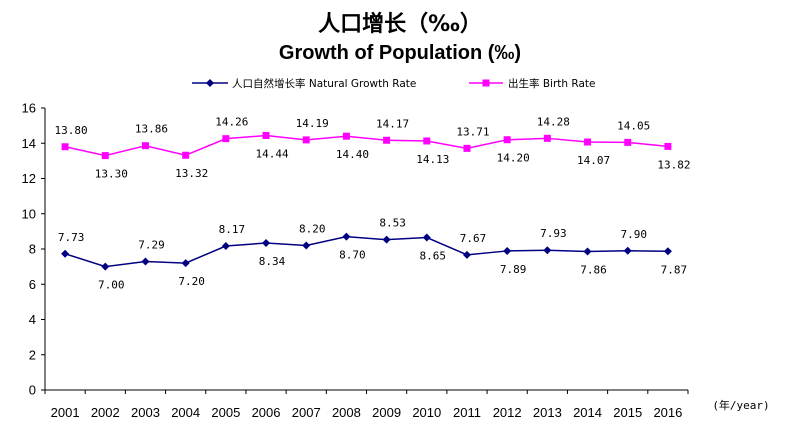 The image size is (800, 434). What do you see at coordinates (426, 412) in the screenshot?
I see `x-tick-label: 2010` at bounding box center [426, 412].